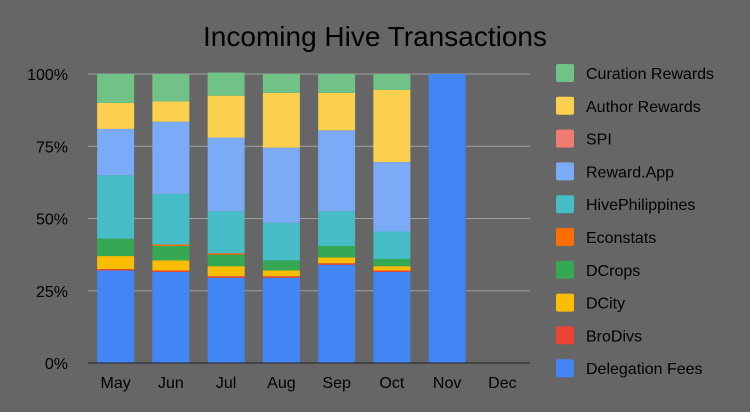 This screenshot has height=412, width=750. What do you see at coordinates (309, 383) in the screenshot?
I see `x-axis-tick-labels: May Jun Jul Aug Sep Oct Nov Dec` at bounding box center [309, 383].